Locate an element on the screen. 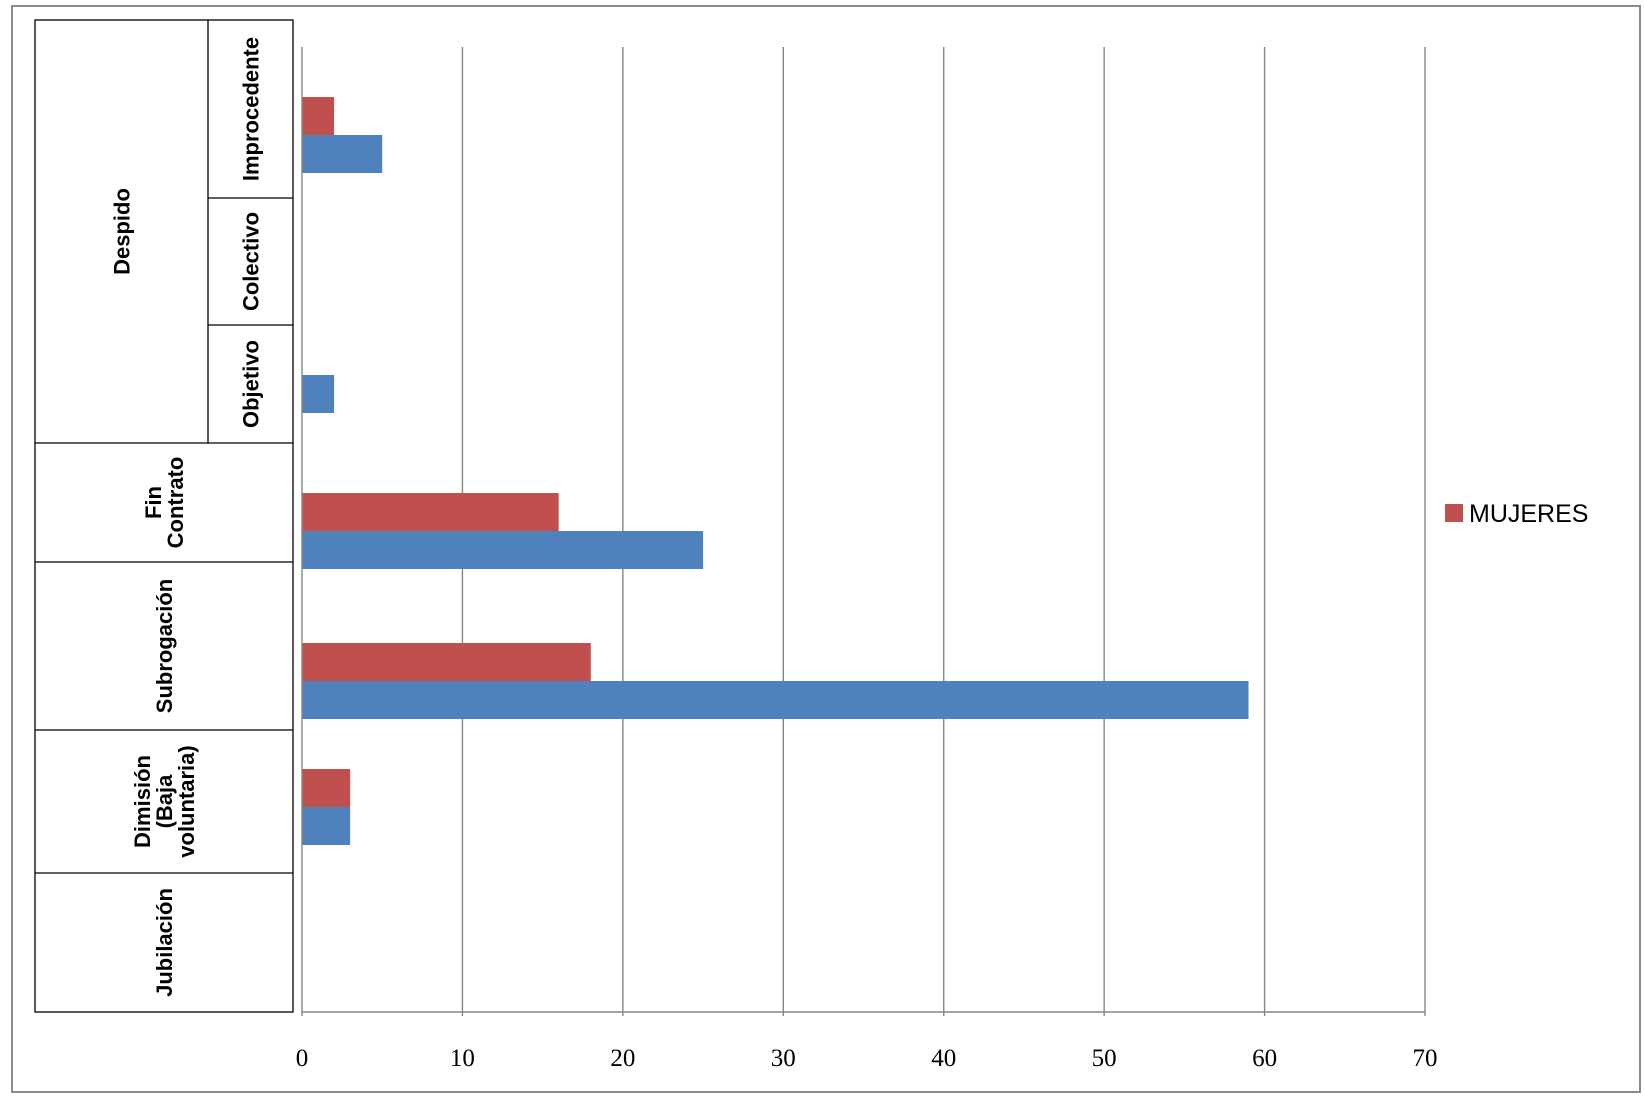 The image size is (1644, 1106). category-label-jubilacion: Jubilación is located at coordinates (164, 942).